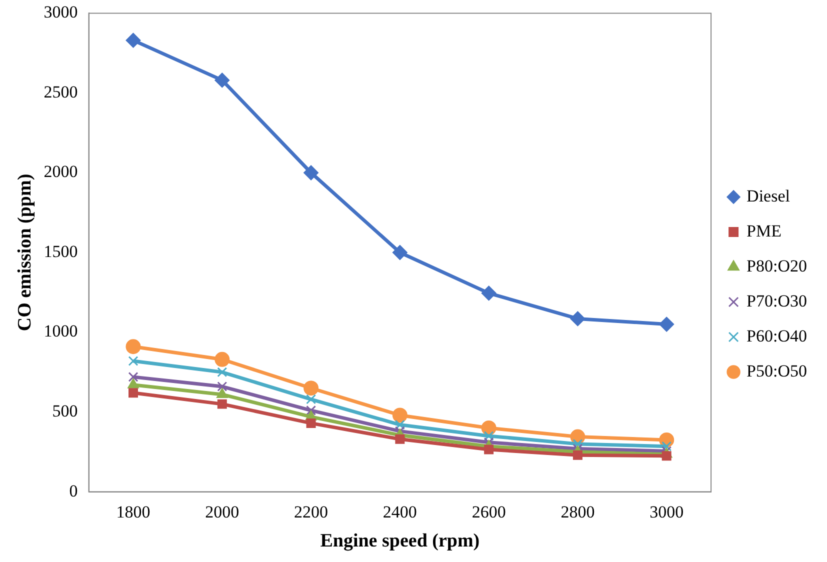  What do you see at coordinates (667, 512) in the screenshot?
I see `x-tick-label: 3000` at bounding box center [667, 512].